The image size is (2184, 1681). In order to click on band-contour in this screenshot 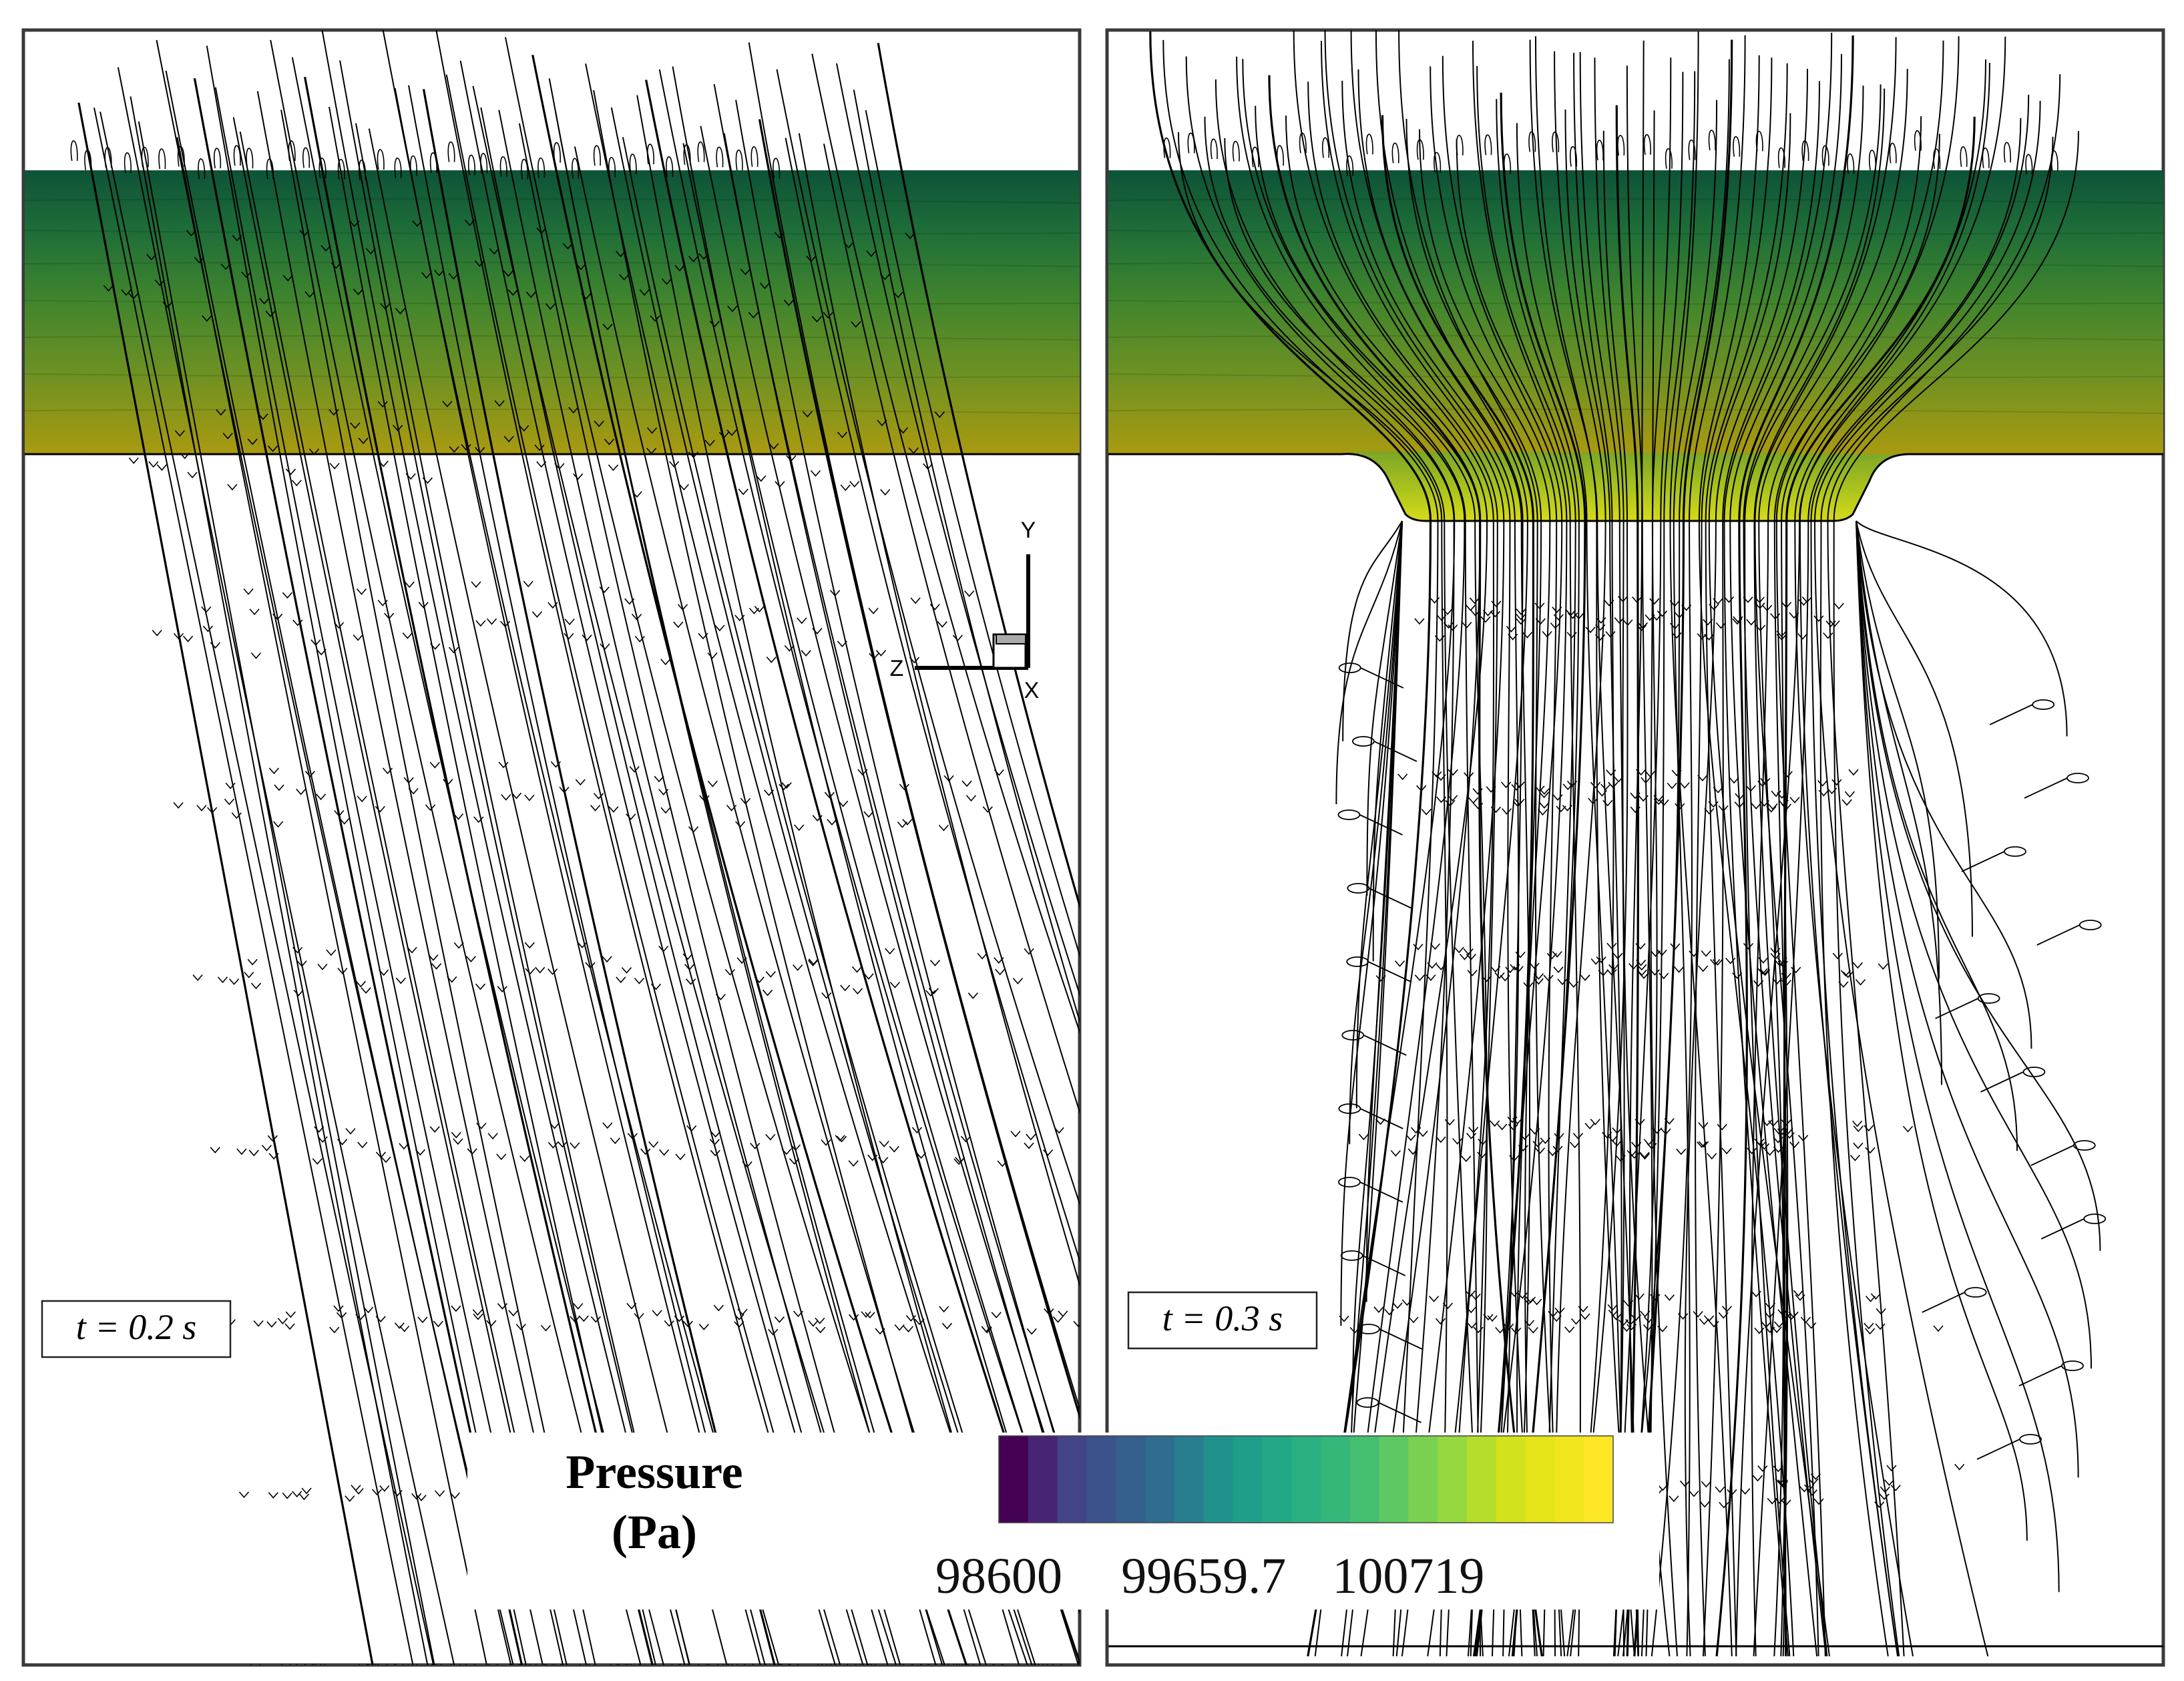, I will do `click(552, 338)`.